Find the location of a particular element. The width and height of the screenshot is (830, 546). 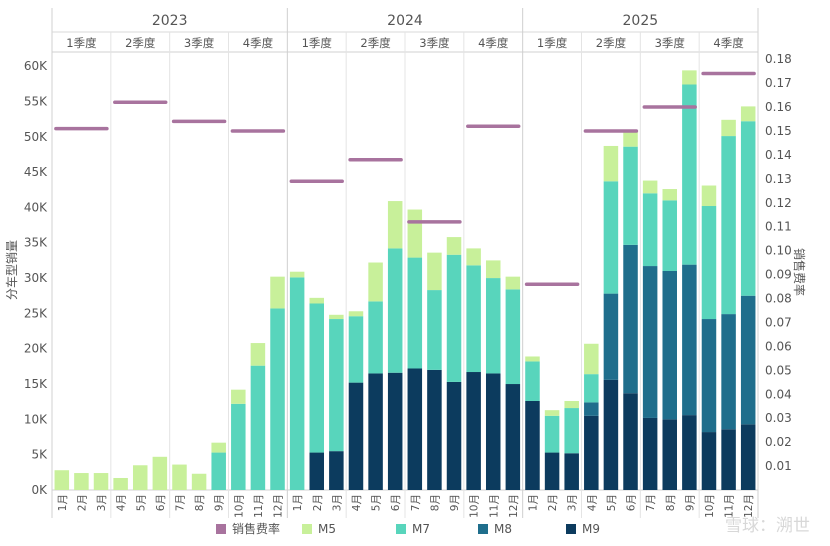

y-tick-label: 10K is located at coordinates (36, 419).